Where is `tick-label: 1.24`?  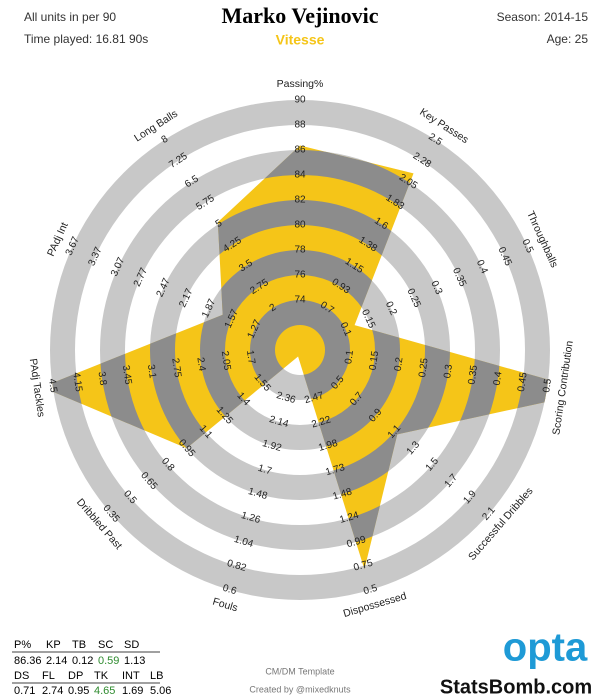
tick-label: 1.24 is located at coordinates (349, 518).